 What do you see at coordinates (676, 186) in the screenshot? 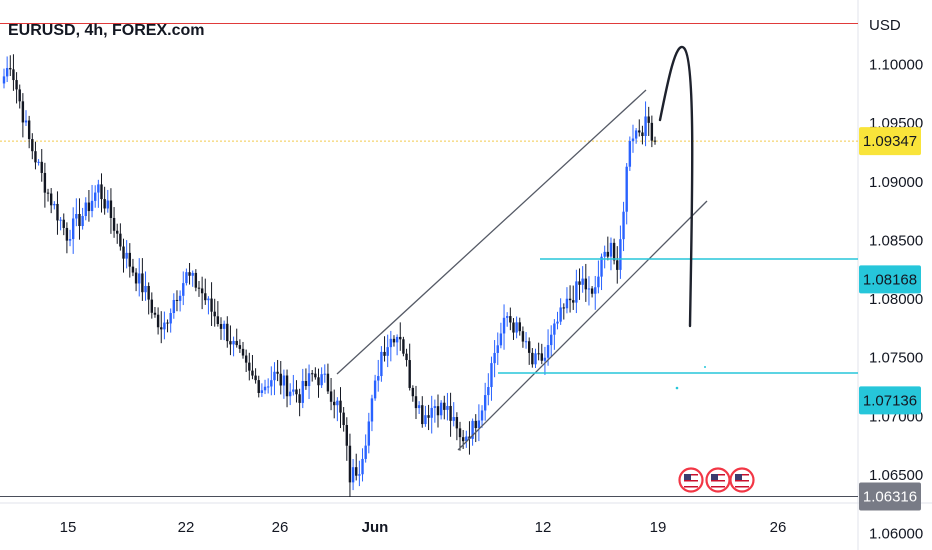
I see `projection-arrow-path` at bounding box center [676, 186].